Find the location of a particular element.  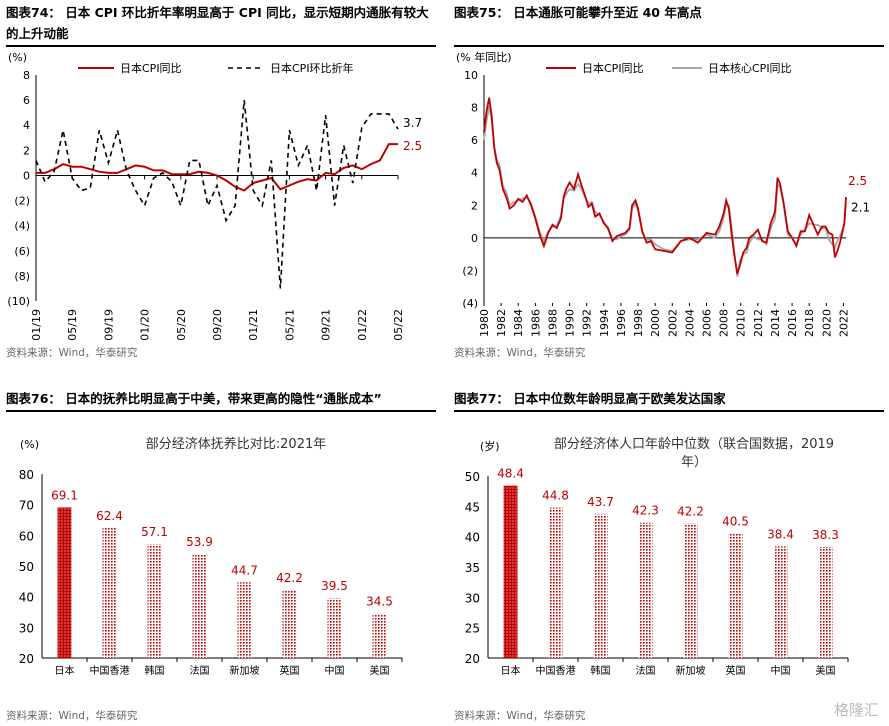

data-label: 69.1 is located at coordinates (64, 495).